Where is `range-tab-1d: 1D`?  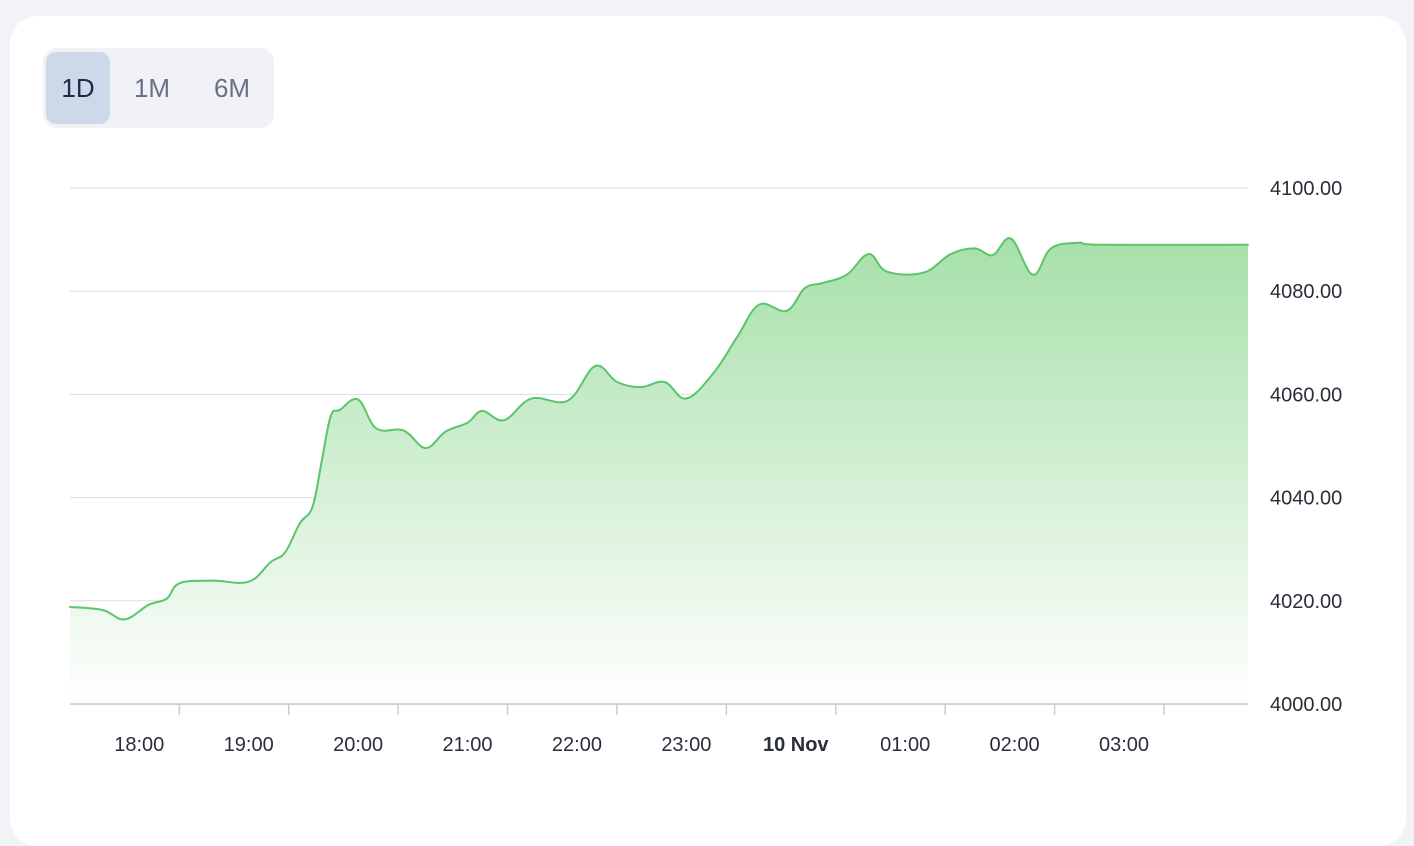
range-tab-1d: 1D is located at coordinates (78, 88).